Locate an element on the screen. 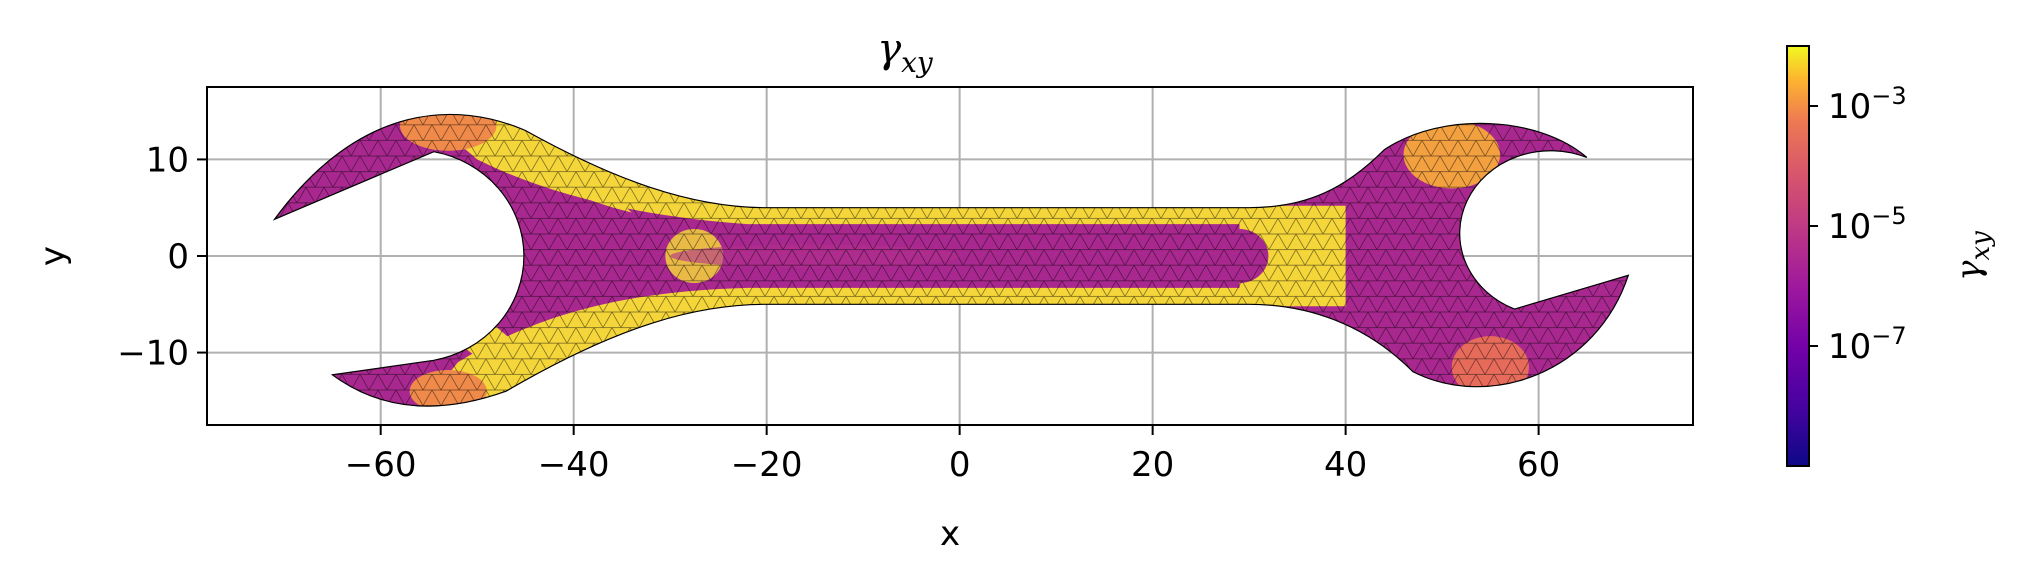 Image resolution: width=2021 pixels, height=586 pixels. y-tick-label-1: 0 is located at coordinates (178, 257).